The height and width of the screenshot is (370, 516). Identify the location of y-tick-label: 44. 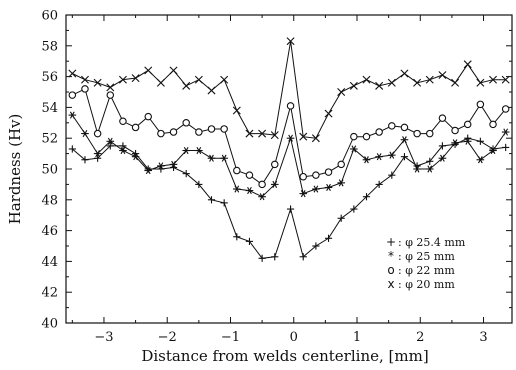
(49, 262).